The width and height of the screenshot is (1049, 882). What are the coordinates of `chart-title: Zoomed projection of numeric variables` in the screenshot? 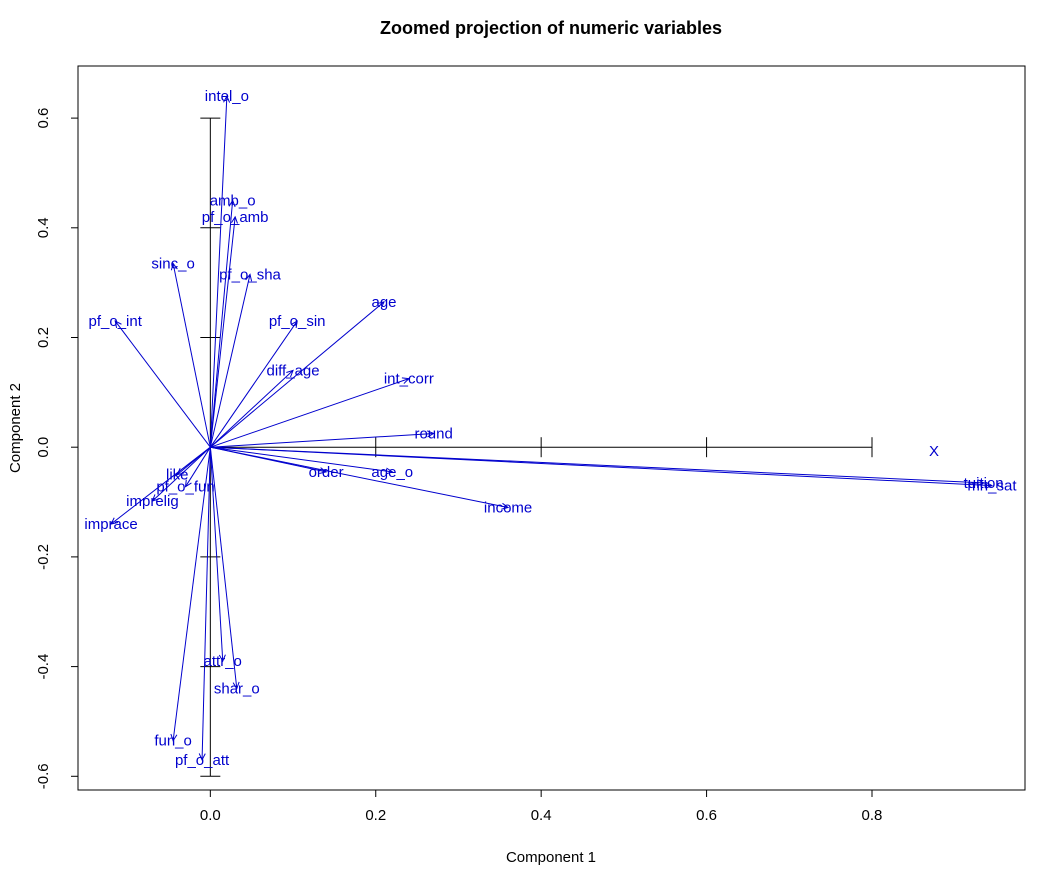 It's located at (551, 28).